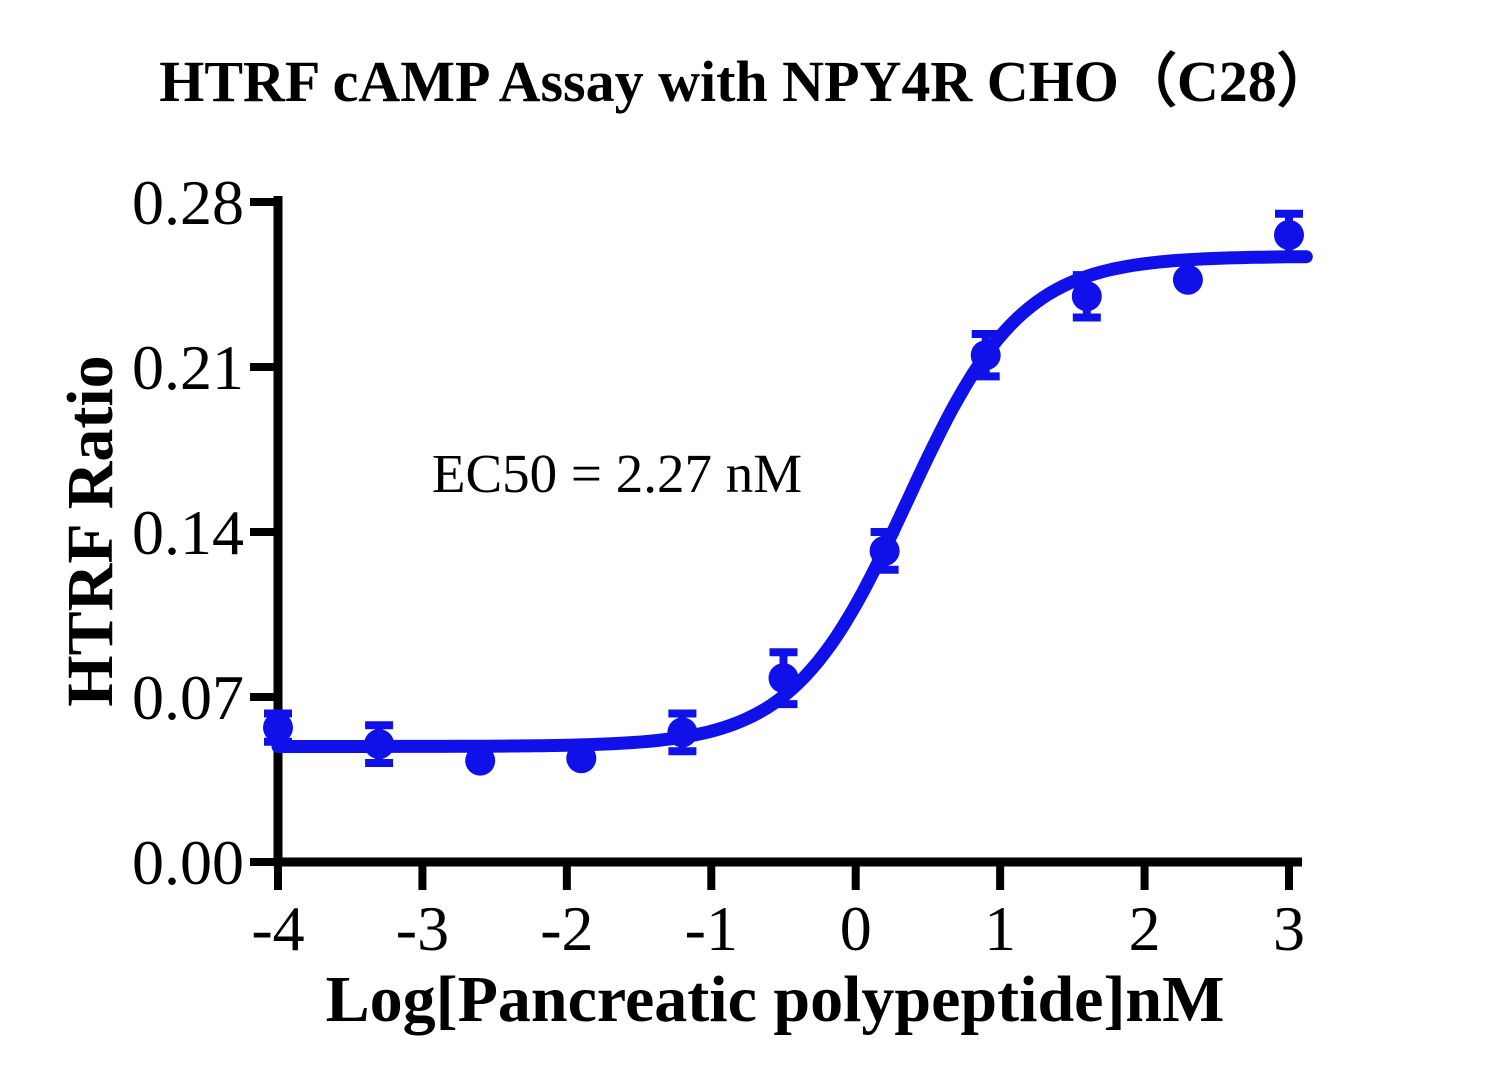  Describe the element at coordinates (188, 532) in the screenshot. I see `y-tick-label: 0.14` at that location.